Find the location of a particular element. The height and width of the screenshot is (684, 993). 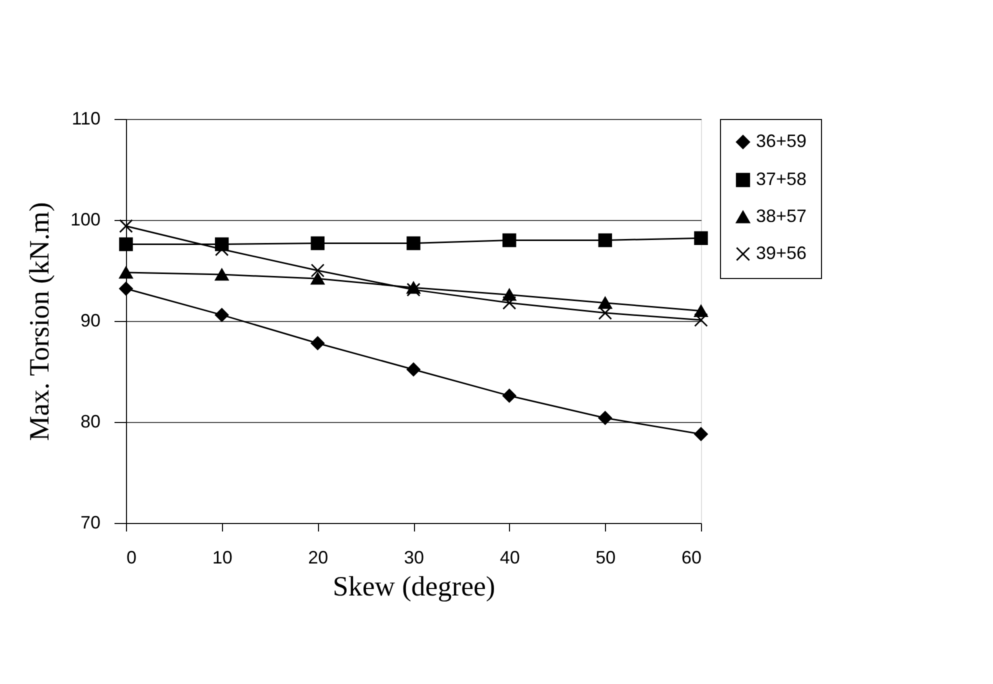

x-tick-label: 40 is located at coordinates (510, 558).